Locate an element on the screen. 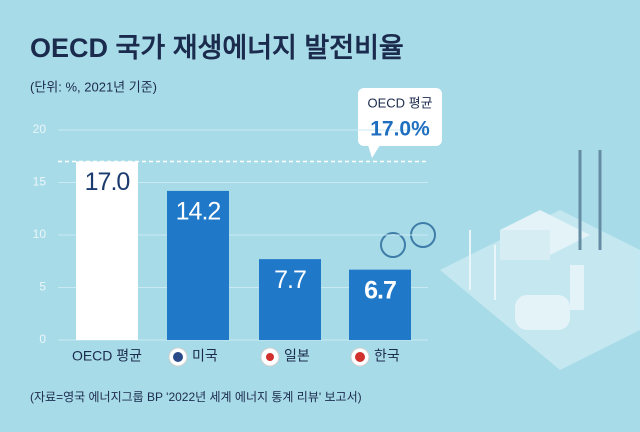 The height and width of the screenshot is (432, 640). callout-value: 17.0% is located at coordinates (400, 129).